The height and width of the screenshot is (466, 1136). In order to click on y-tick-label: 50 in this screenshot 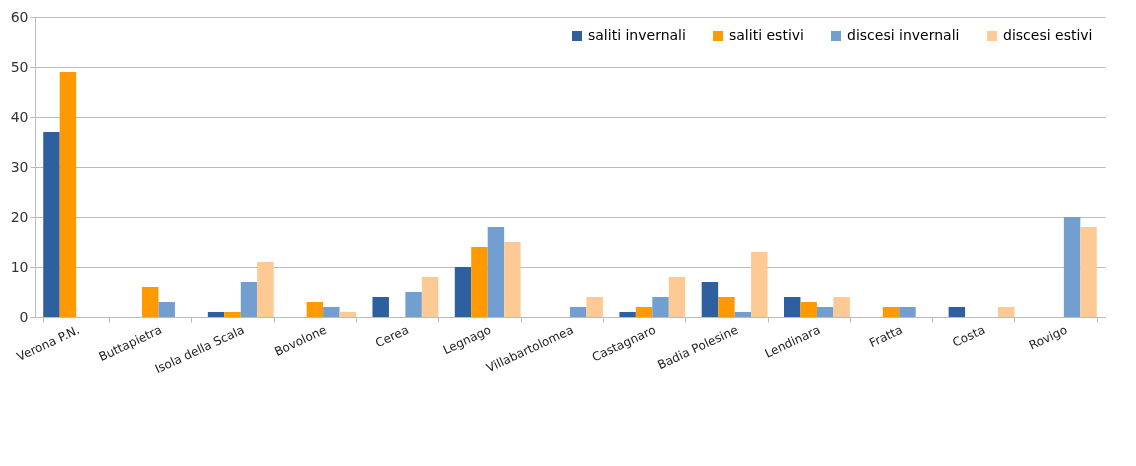, I will do `click(19, 66)`.